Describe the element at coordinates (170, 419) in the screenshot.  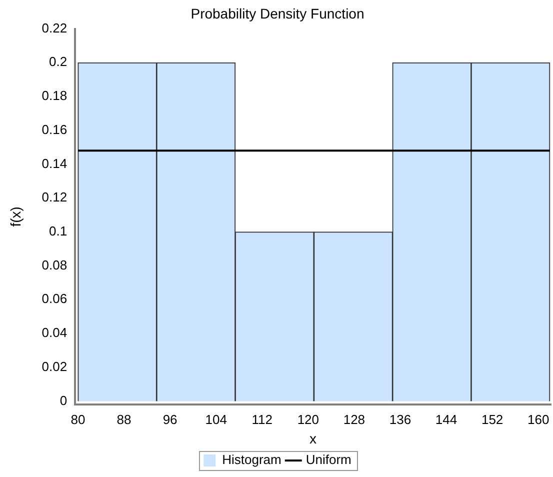
I see `x-tick-label: 96` at that location.